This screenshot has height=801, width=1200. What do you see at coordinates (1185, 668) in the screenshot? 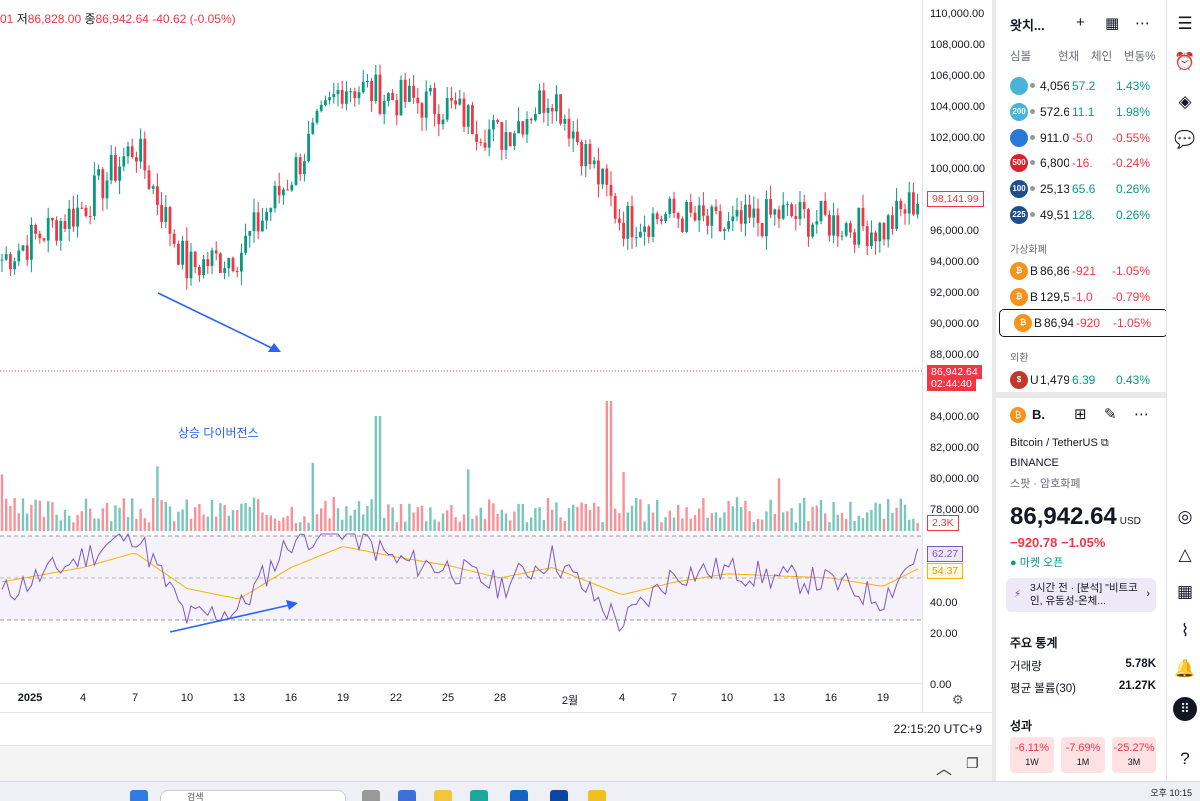
I see `notifications-icon: 🔔` at bounding box center [1185, 668].